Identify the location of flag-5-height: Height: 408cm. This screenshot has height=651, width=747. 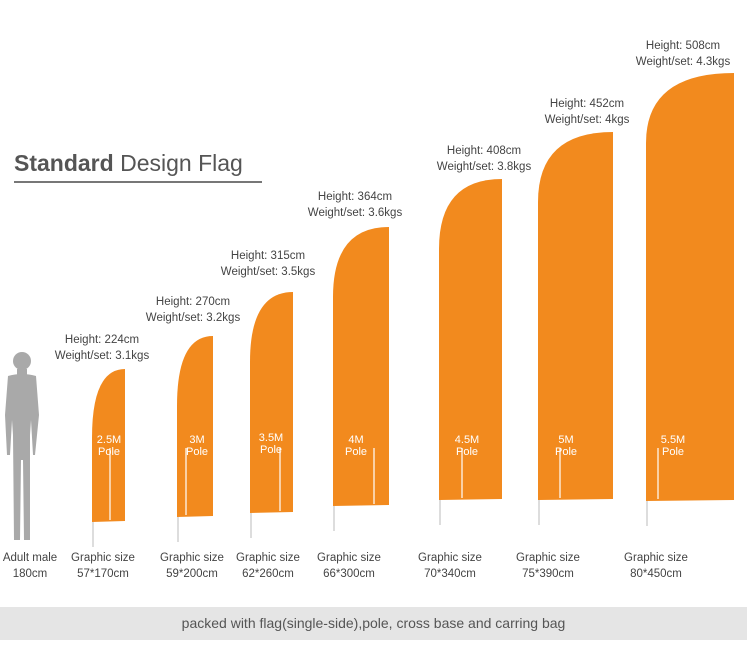
(484, 151).